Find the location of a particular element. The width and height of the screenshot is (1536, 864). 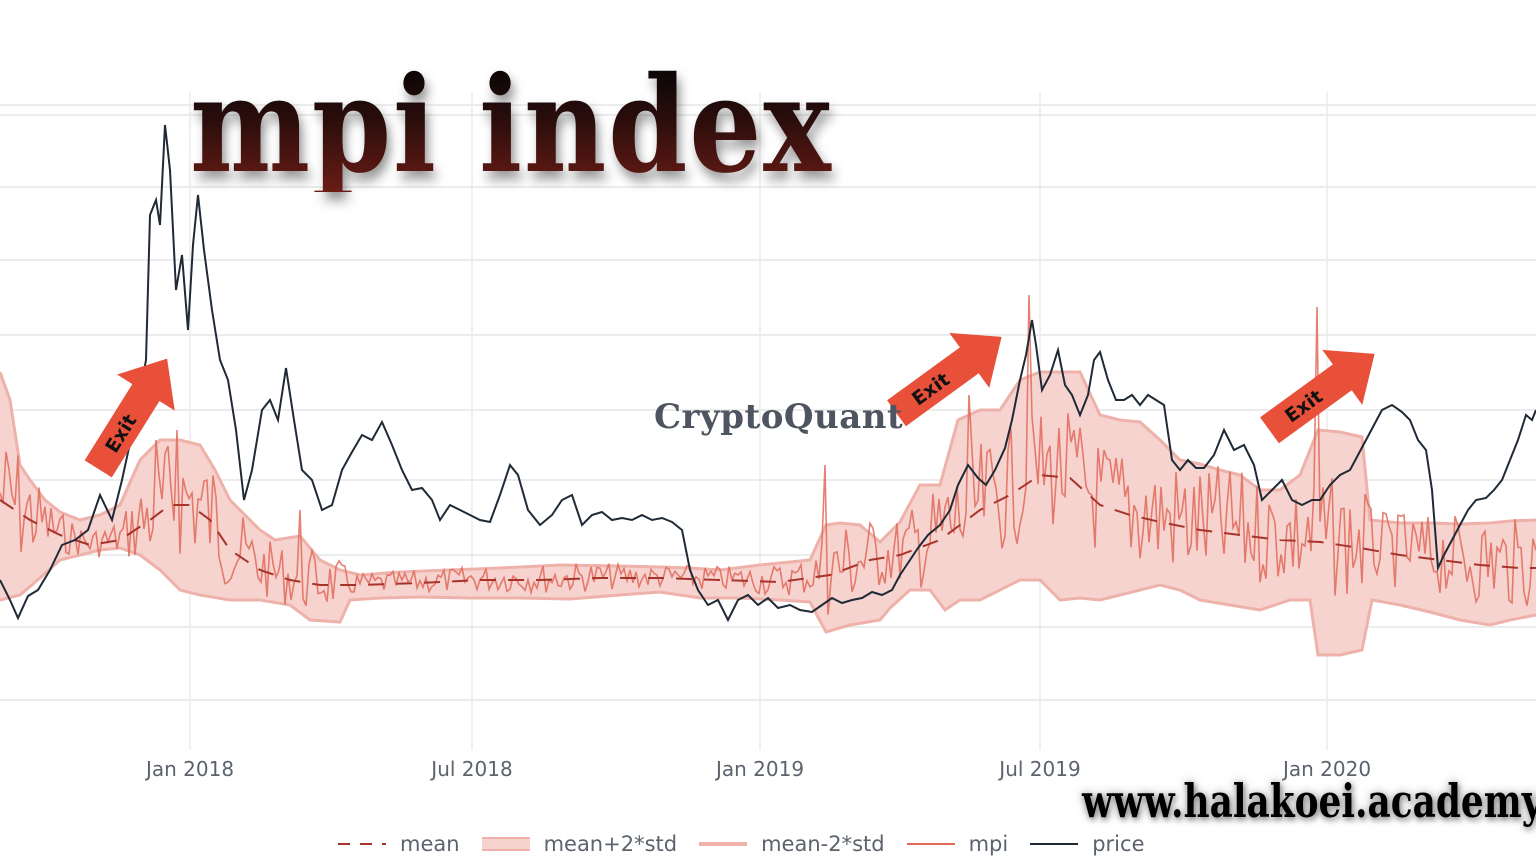

x-tick-label: Jan 2019 is located at coordinates (760, 769).